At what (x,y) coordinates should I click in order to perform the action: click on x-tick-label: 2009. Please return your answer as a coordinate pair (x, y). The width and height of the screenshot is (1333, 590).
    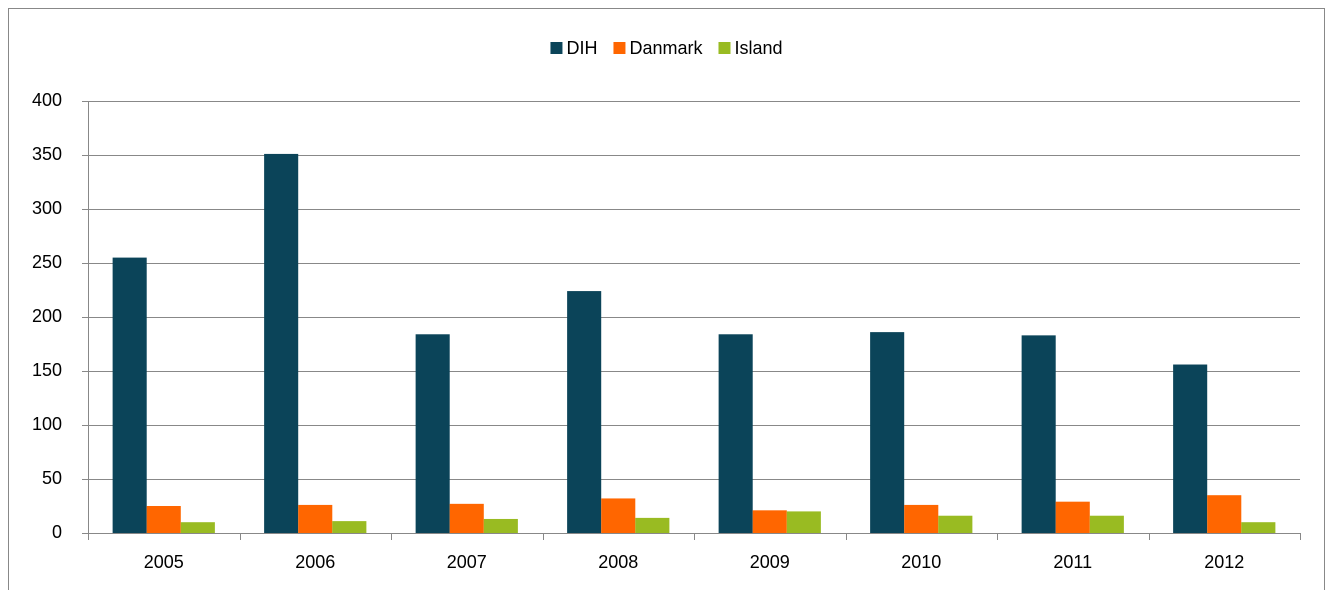
    Looking at the image, I should click on (770, 562).